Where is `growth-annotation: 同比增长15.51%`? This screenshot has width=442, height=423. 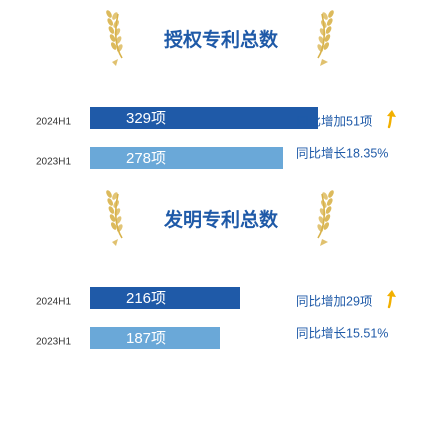
growth-annotation: 同比增长15.51% is located at coordinates (342, 332).